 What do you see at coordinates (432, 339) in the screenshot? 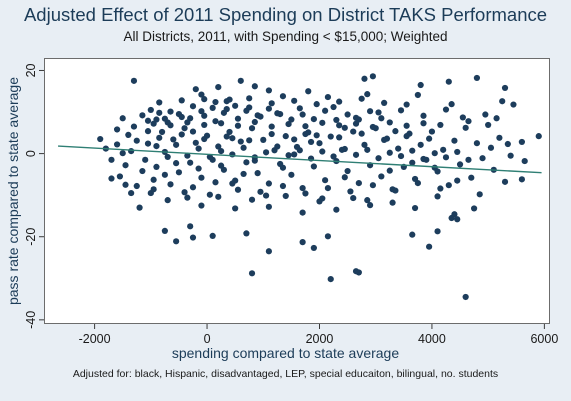
I see `x-tick-label: 4000` at bounding box center [432, 339].